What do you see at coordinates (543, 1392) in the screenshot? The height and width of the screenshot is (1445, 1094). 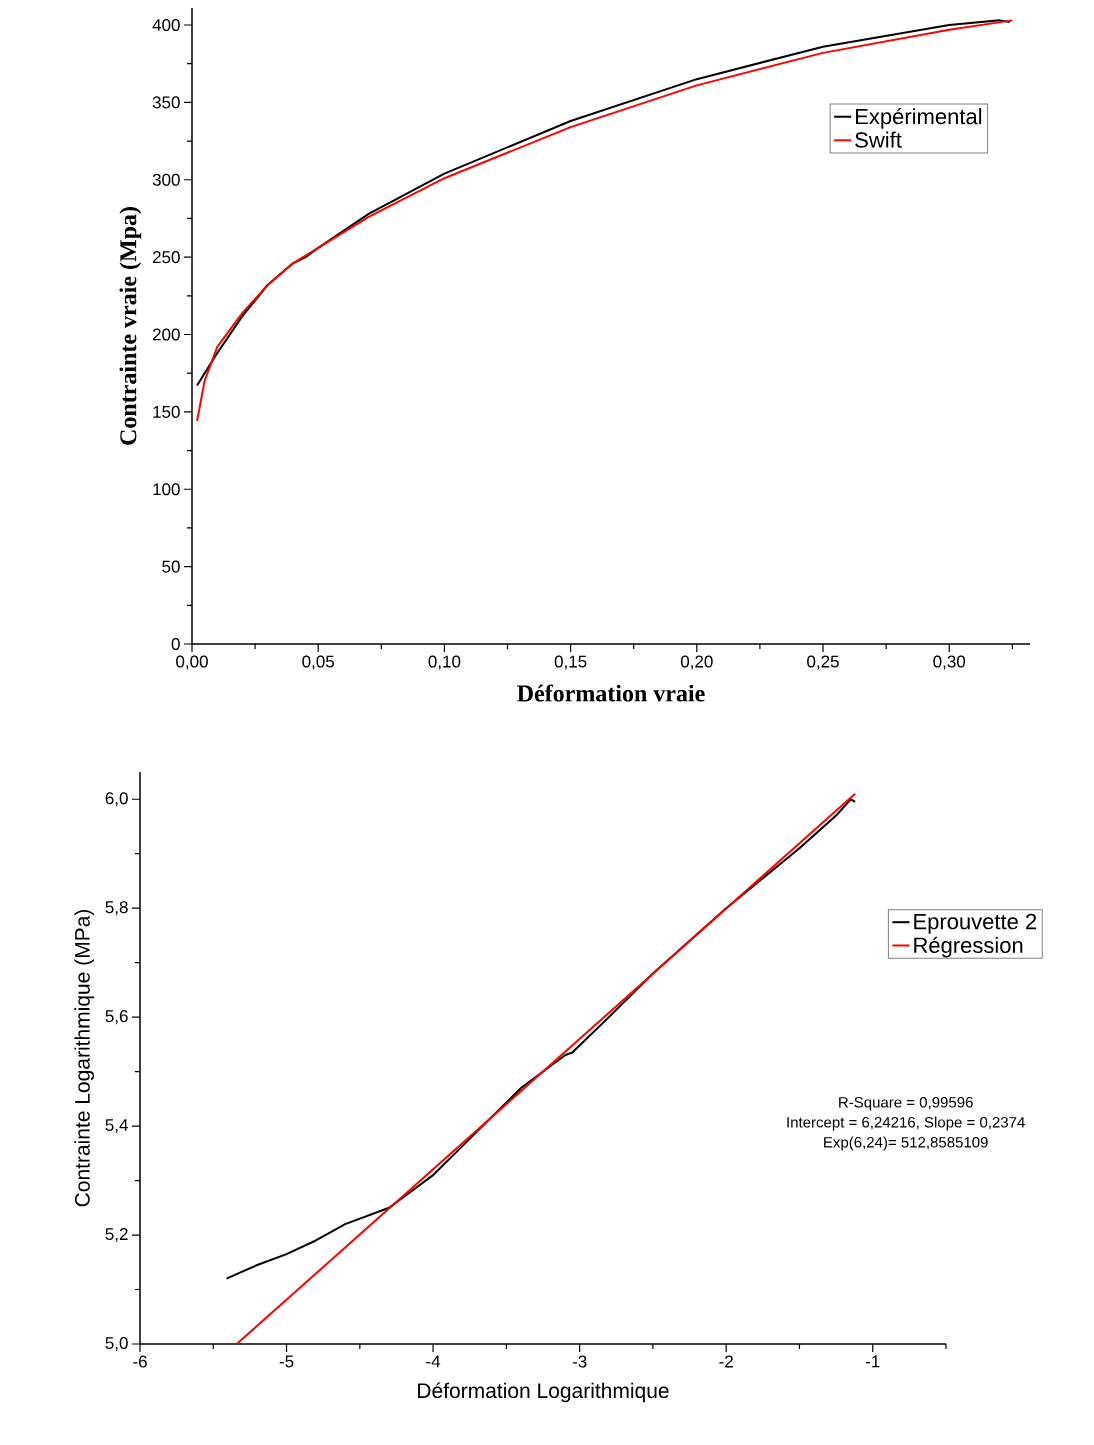 I see `x-axis-title: Déformation Logarithmique` at bounding box center [543, 1392].